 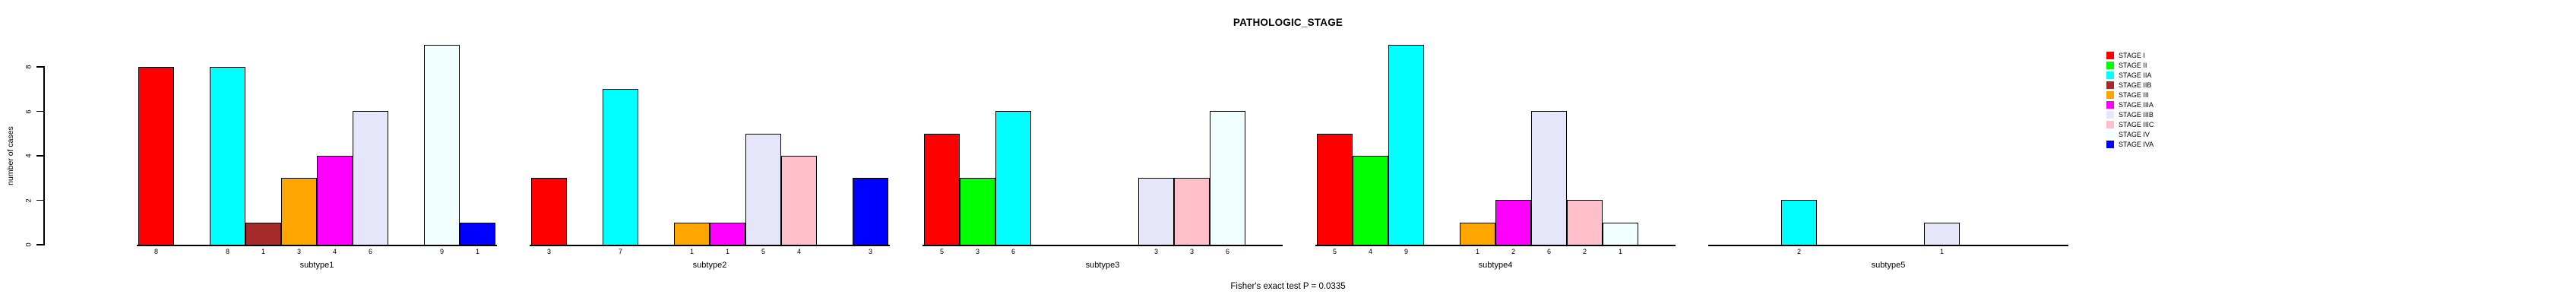 What do you see at coordinates (709, 265) in the screenshot?
I see `category-label-subtype2: subtype2` at bounding box center [709, 265].